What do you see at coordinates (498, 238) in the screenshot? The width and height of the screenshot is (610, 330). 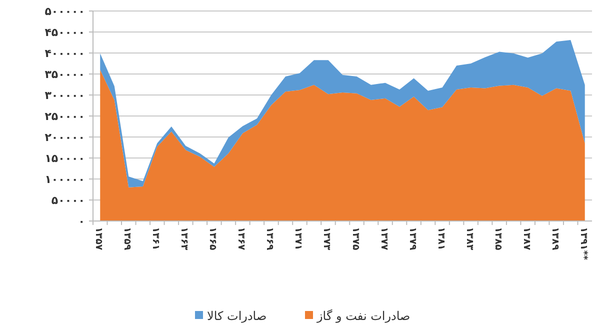 I see `x-tick-label: ۱۳۸۵` at bounding box center [498, 238].